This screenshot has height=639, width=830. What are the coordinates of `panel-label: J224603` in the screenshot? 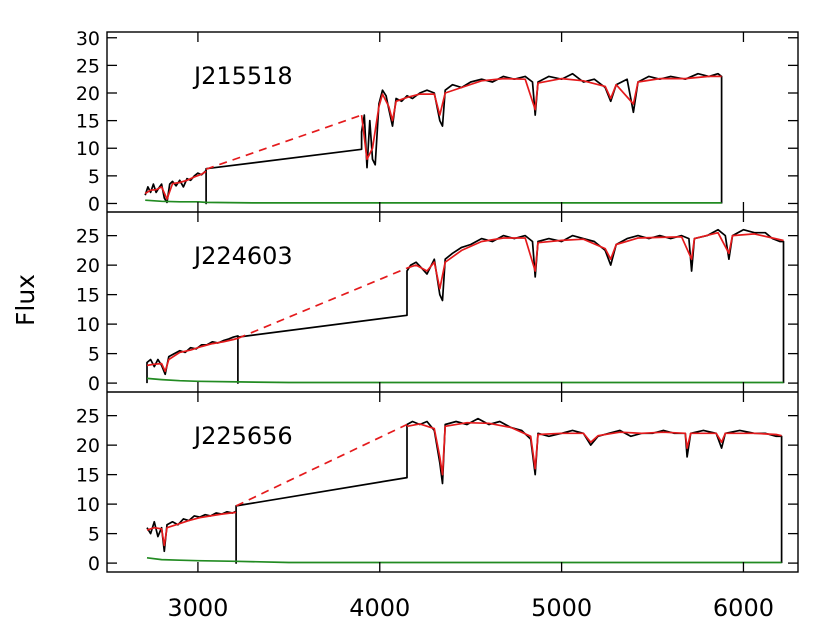 It's located at (242, 256).